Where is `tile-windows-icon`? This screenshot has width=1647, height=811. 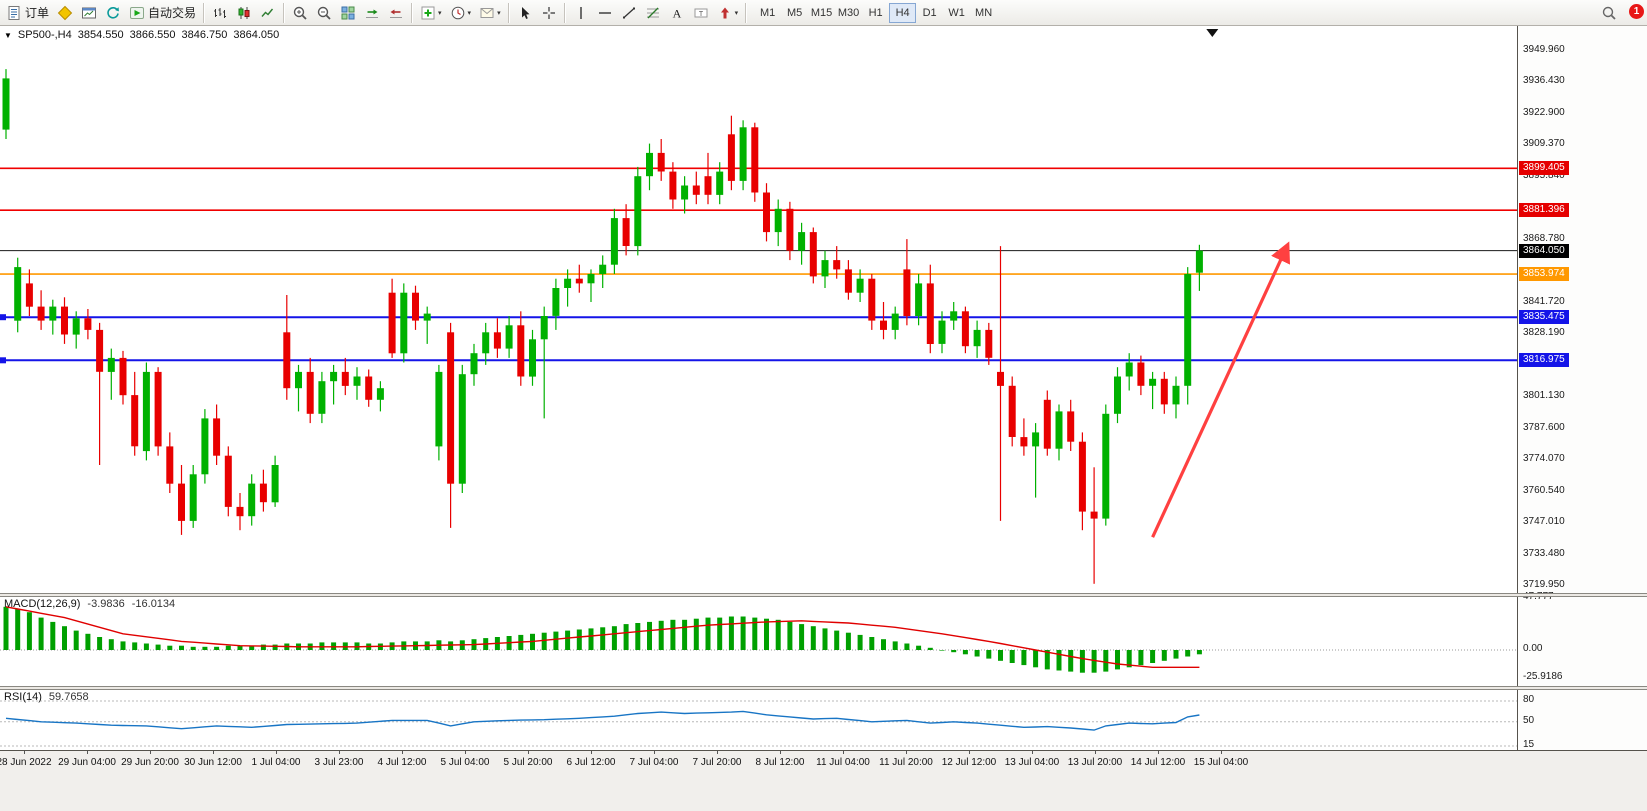 tile-windows-icon is located at coordinates (348, 12).